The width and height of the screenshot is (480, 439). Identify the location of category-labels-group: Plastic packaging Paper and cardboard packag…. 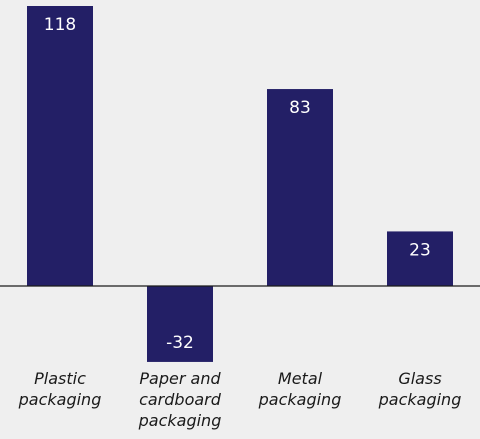
(240, 399).